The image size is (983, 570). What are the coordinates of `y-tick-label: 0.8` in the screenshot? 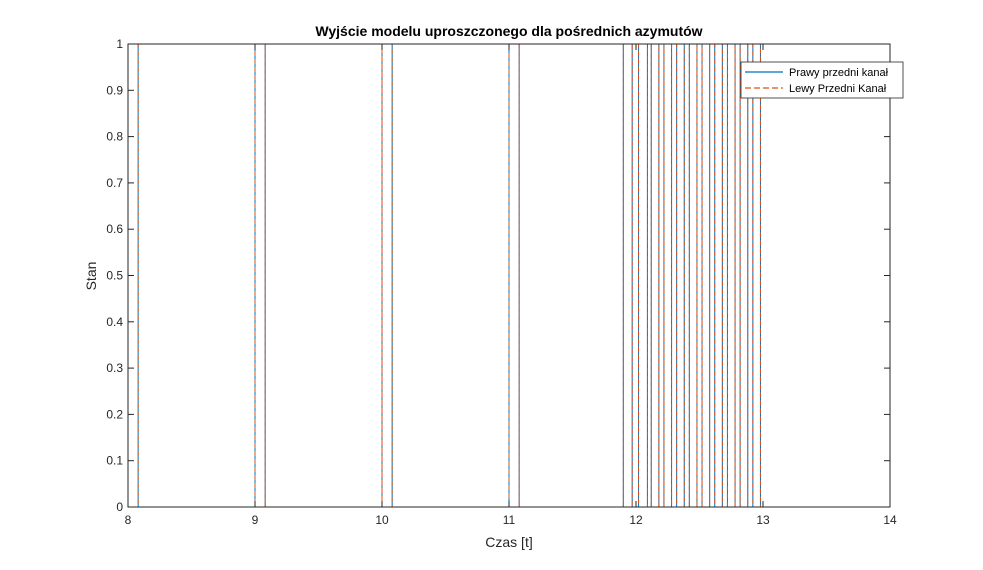 It's located at (114, 137).